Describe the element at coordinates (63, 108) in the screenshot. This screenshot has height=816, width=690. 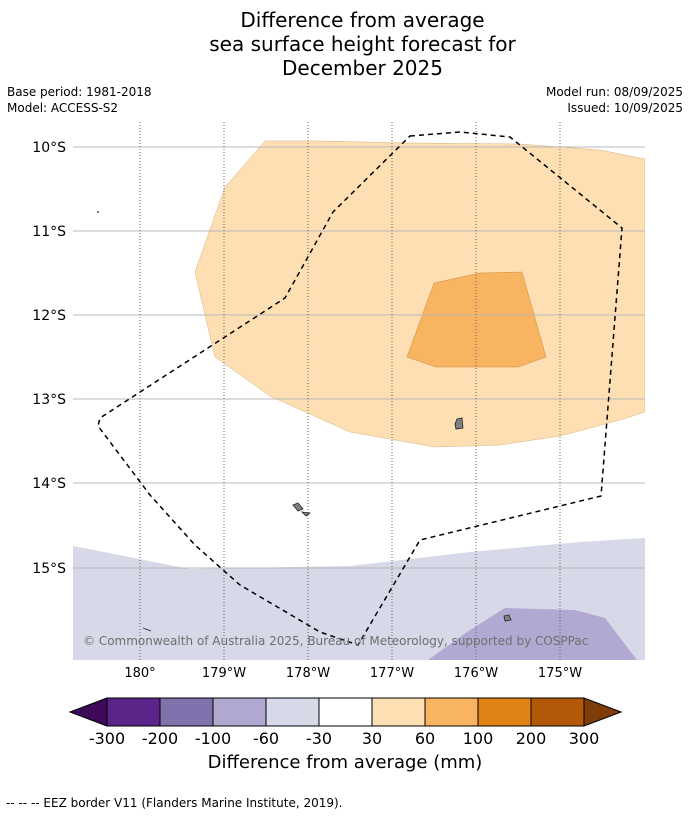
I see `model-name: Model: ACCESS-S2` at that location.